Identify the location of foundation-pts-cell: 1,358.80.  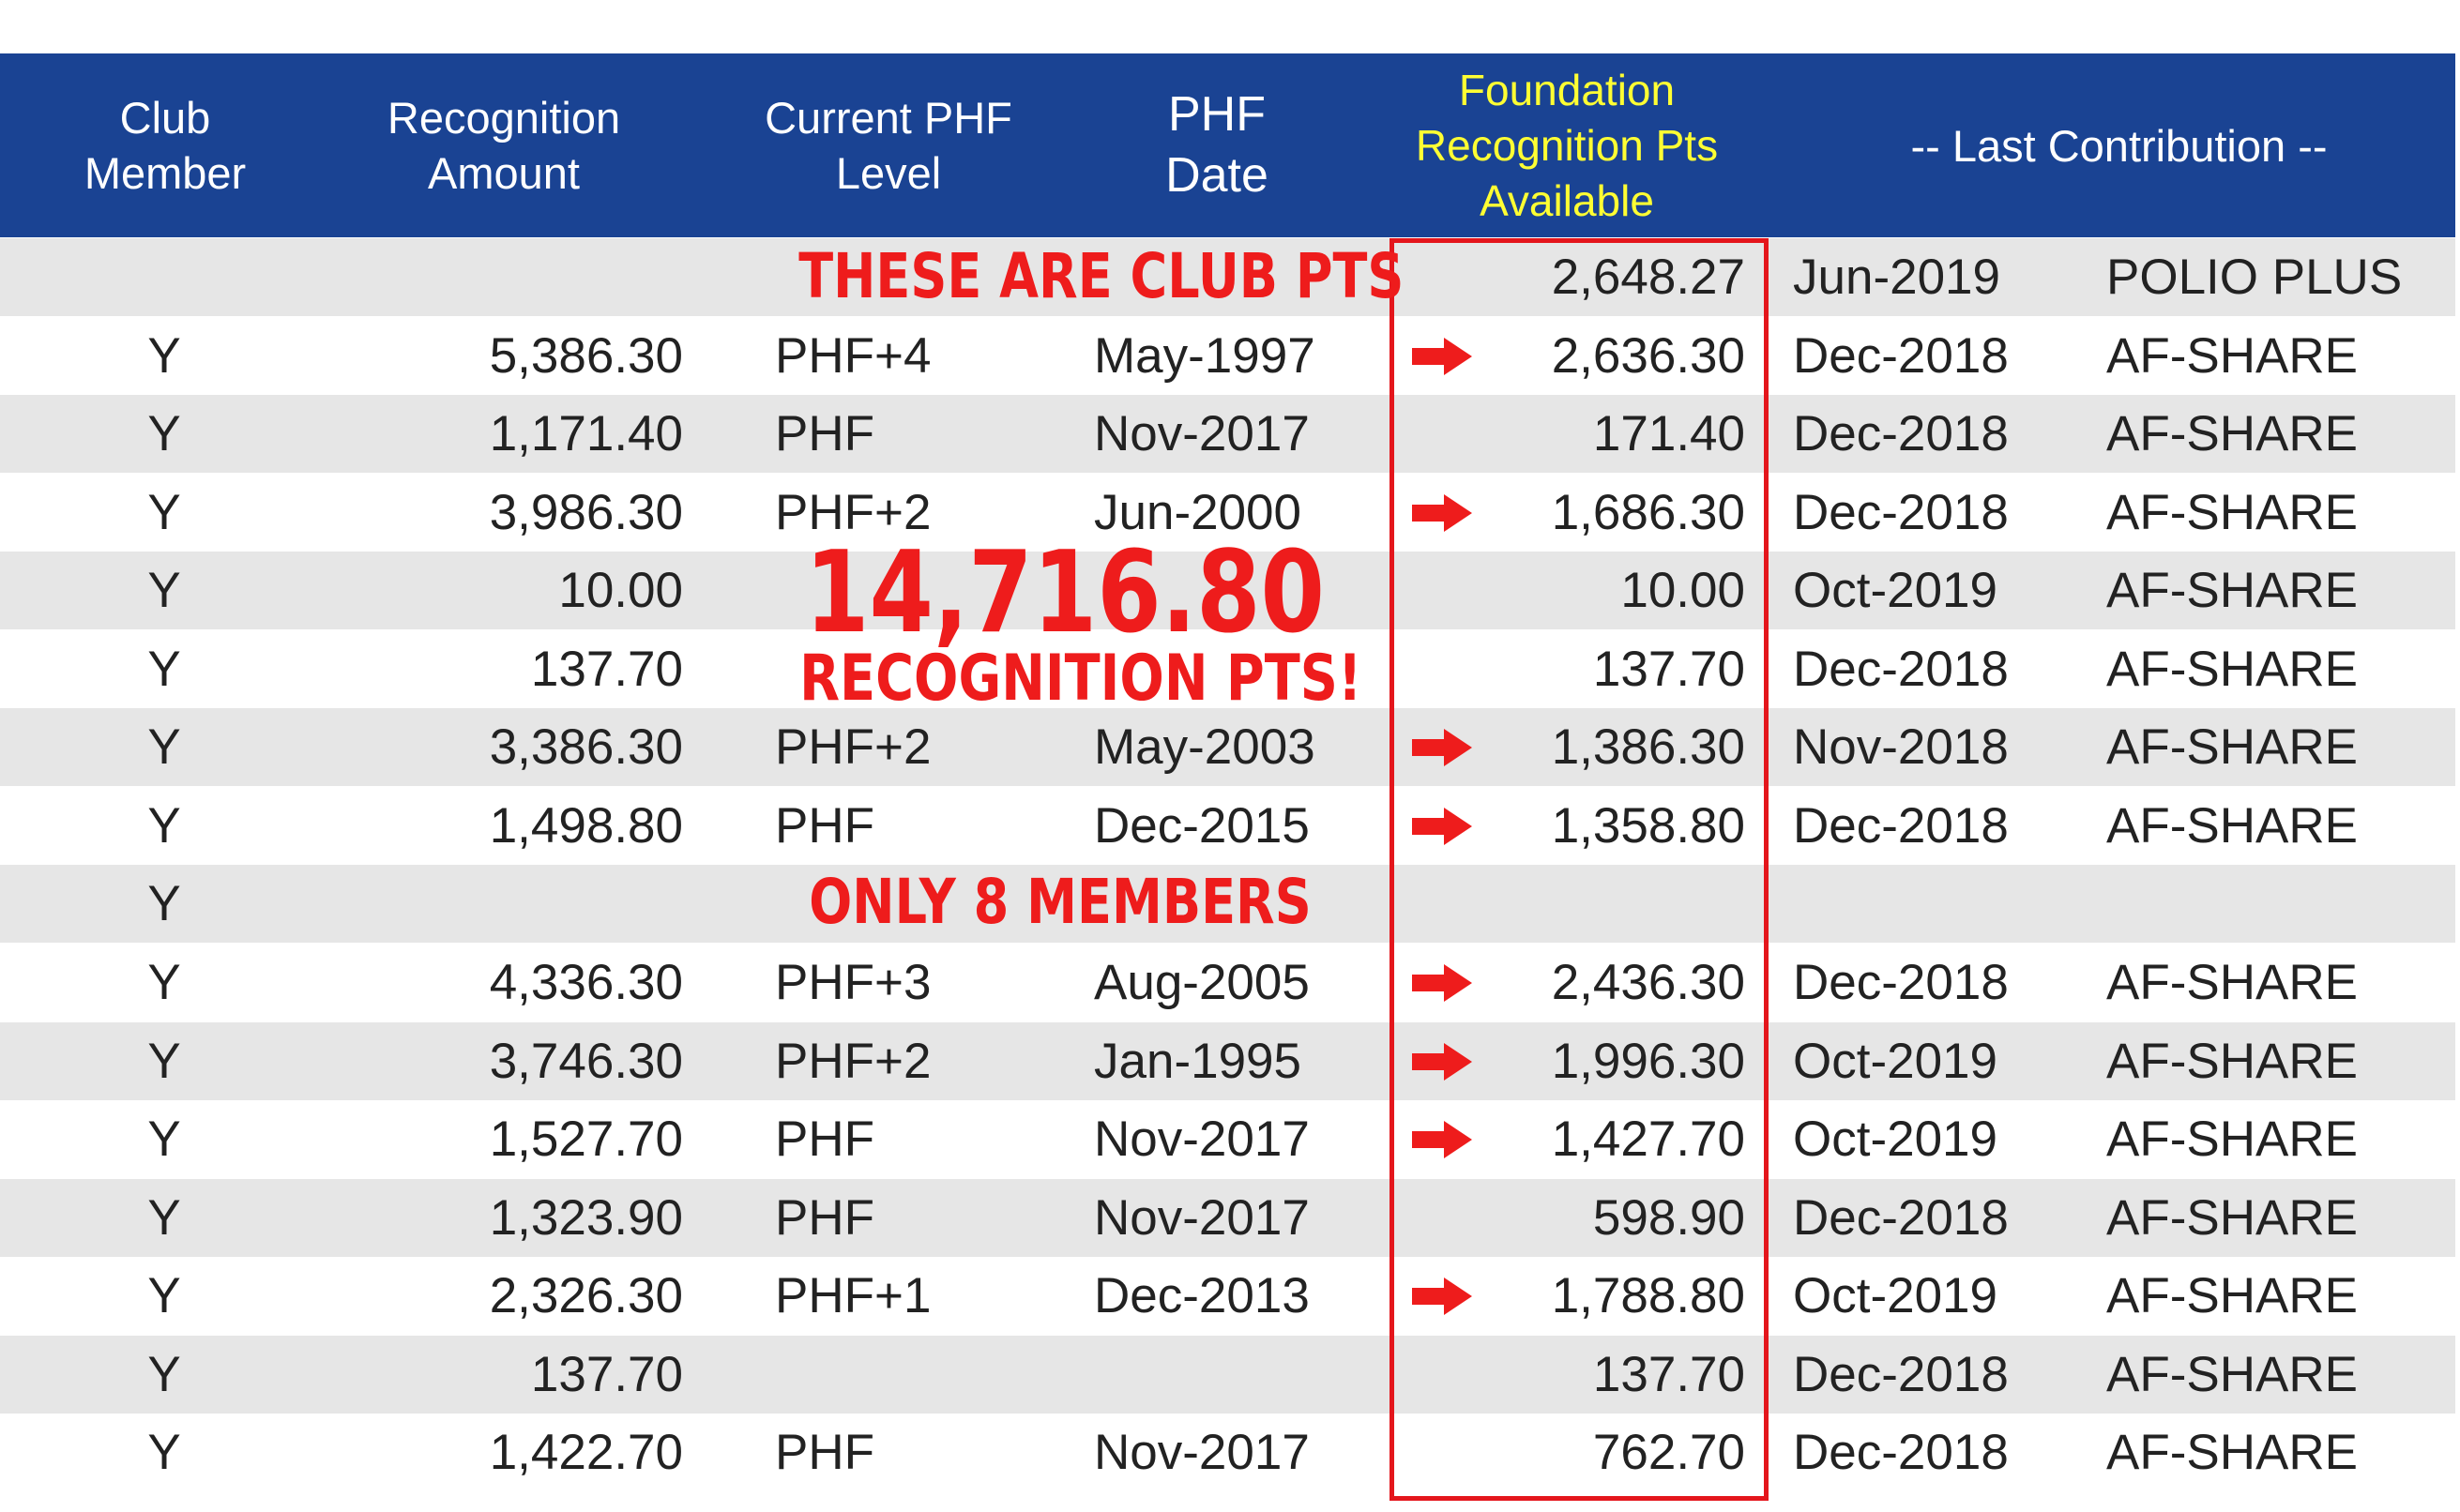
(1648, 825).